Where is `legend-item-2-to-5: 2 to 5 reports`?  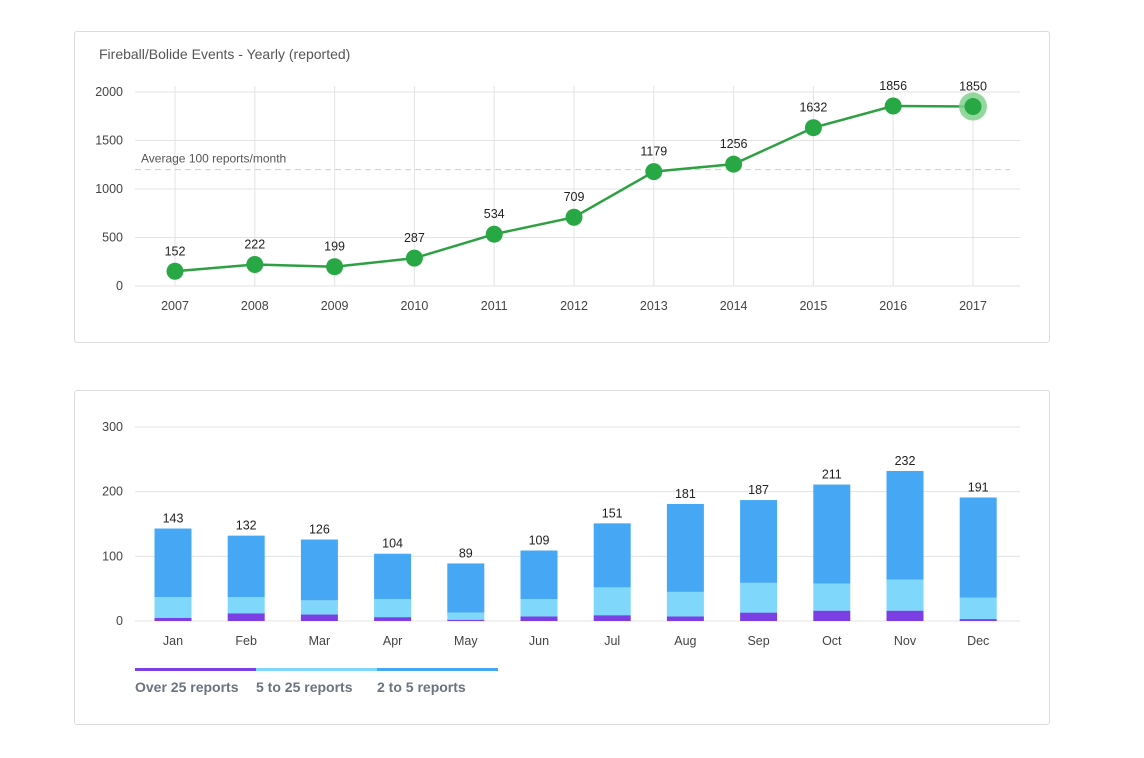 legend-item-2-to-5: 2 to 5 reports is located at coordinates (437, 681).